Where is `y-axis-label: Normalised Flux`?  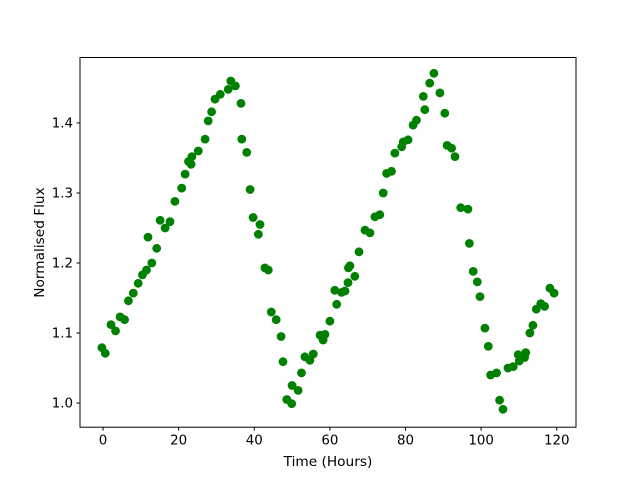 y-axis-label: Normalised Flux is located at coordinates (40, 242).